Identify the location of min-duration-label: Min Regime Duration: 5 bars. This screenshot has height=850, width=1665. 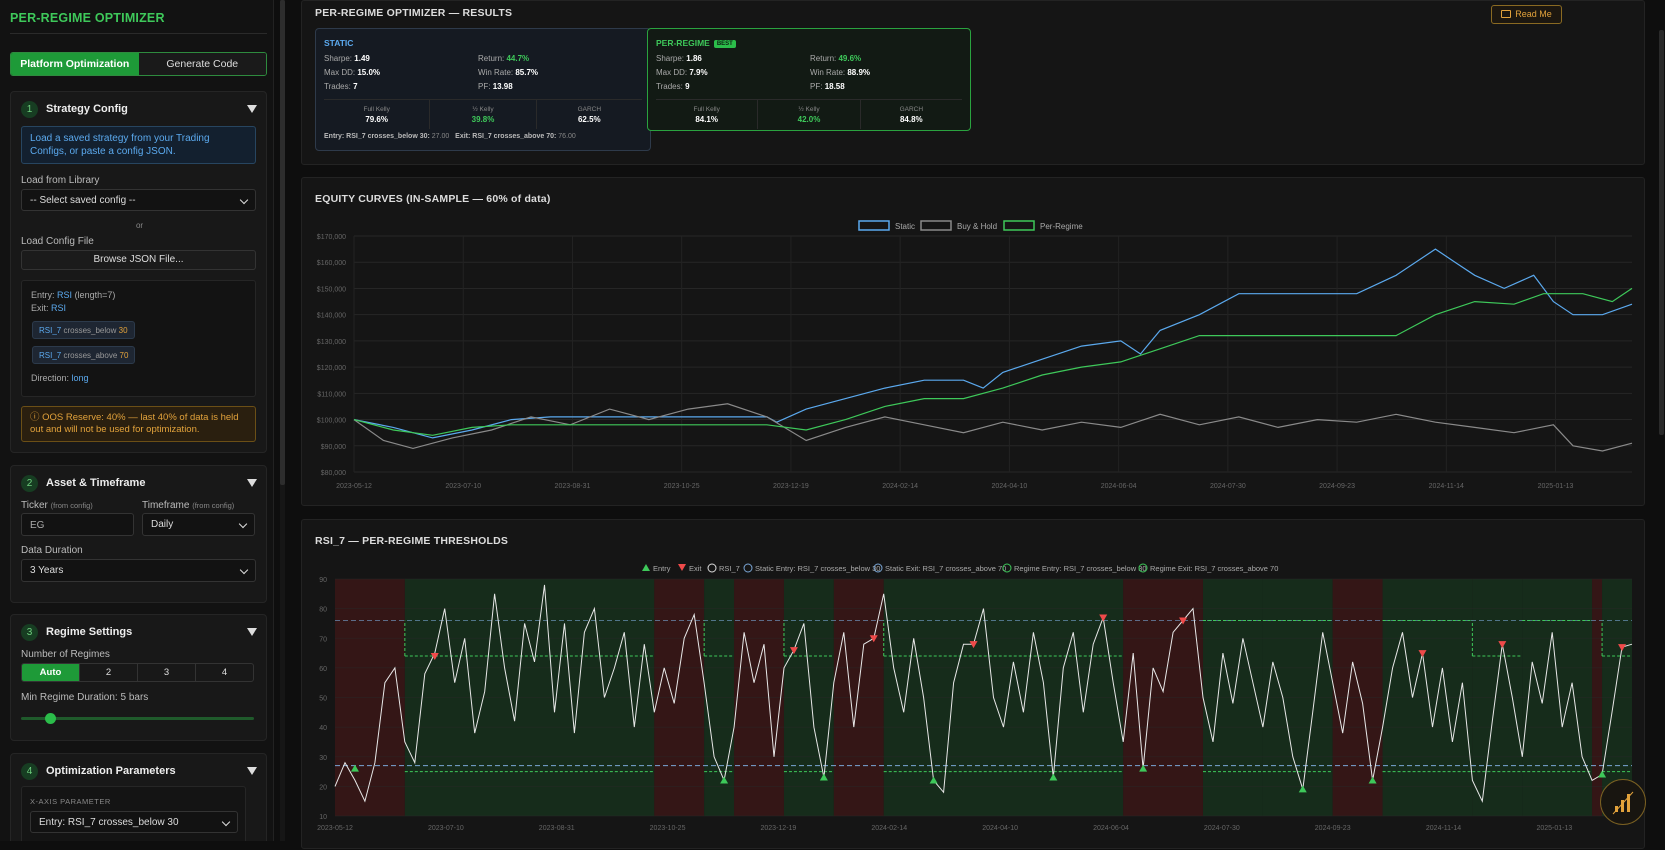
(85, 697).